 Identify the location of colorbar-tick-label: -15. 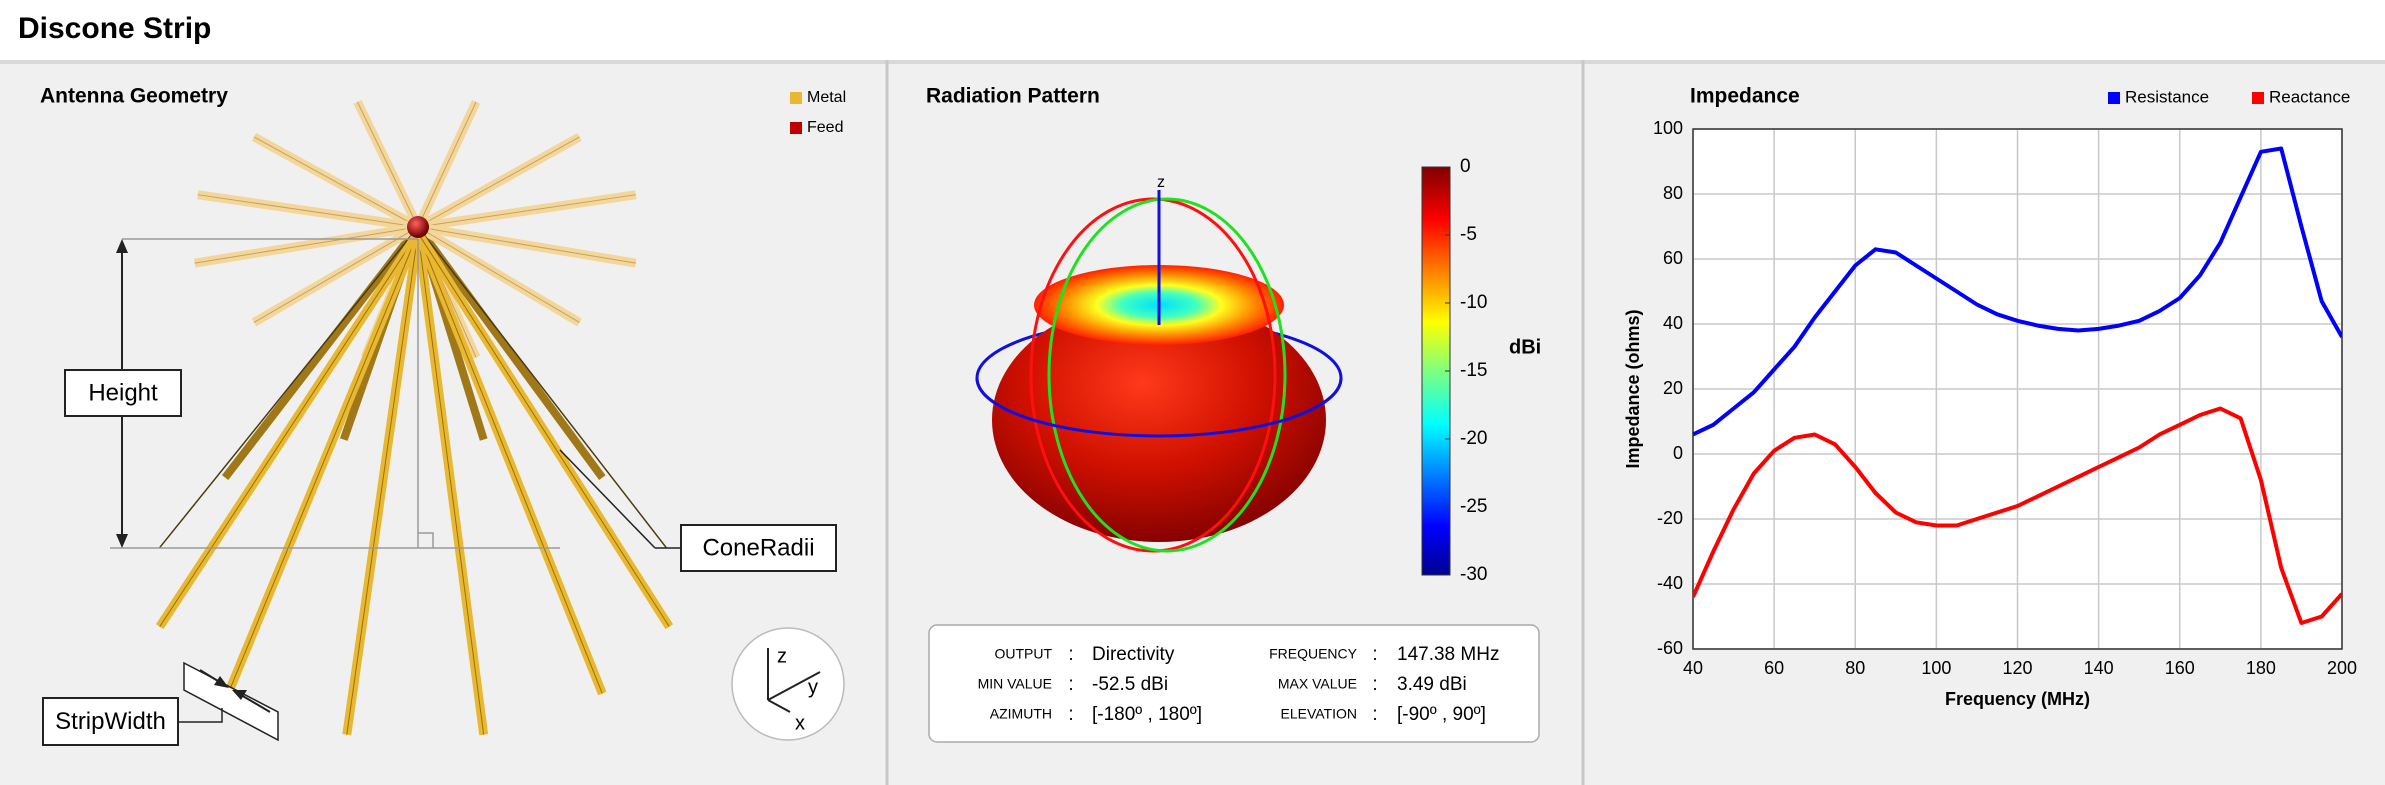
(1473, 370).